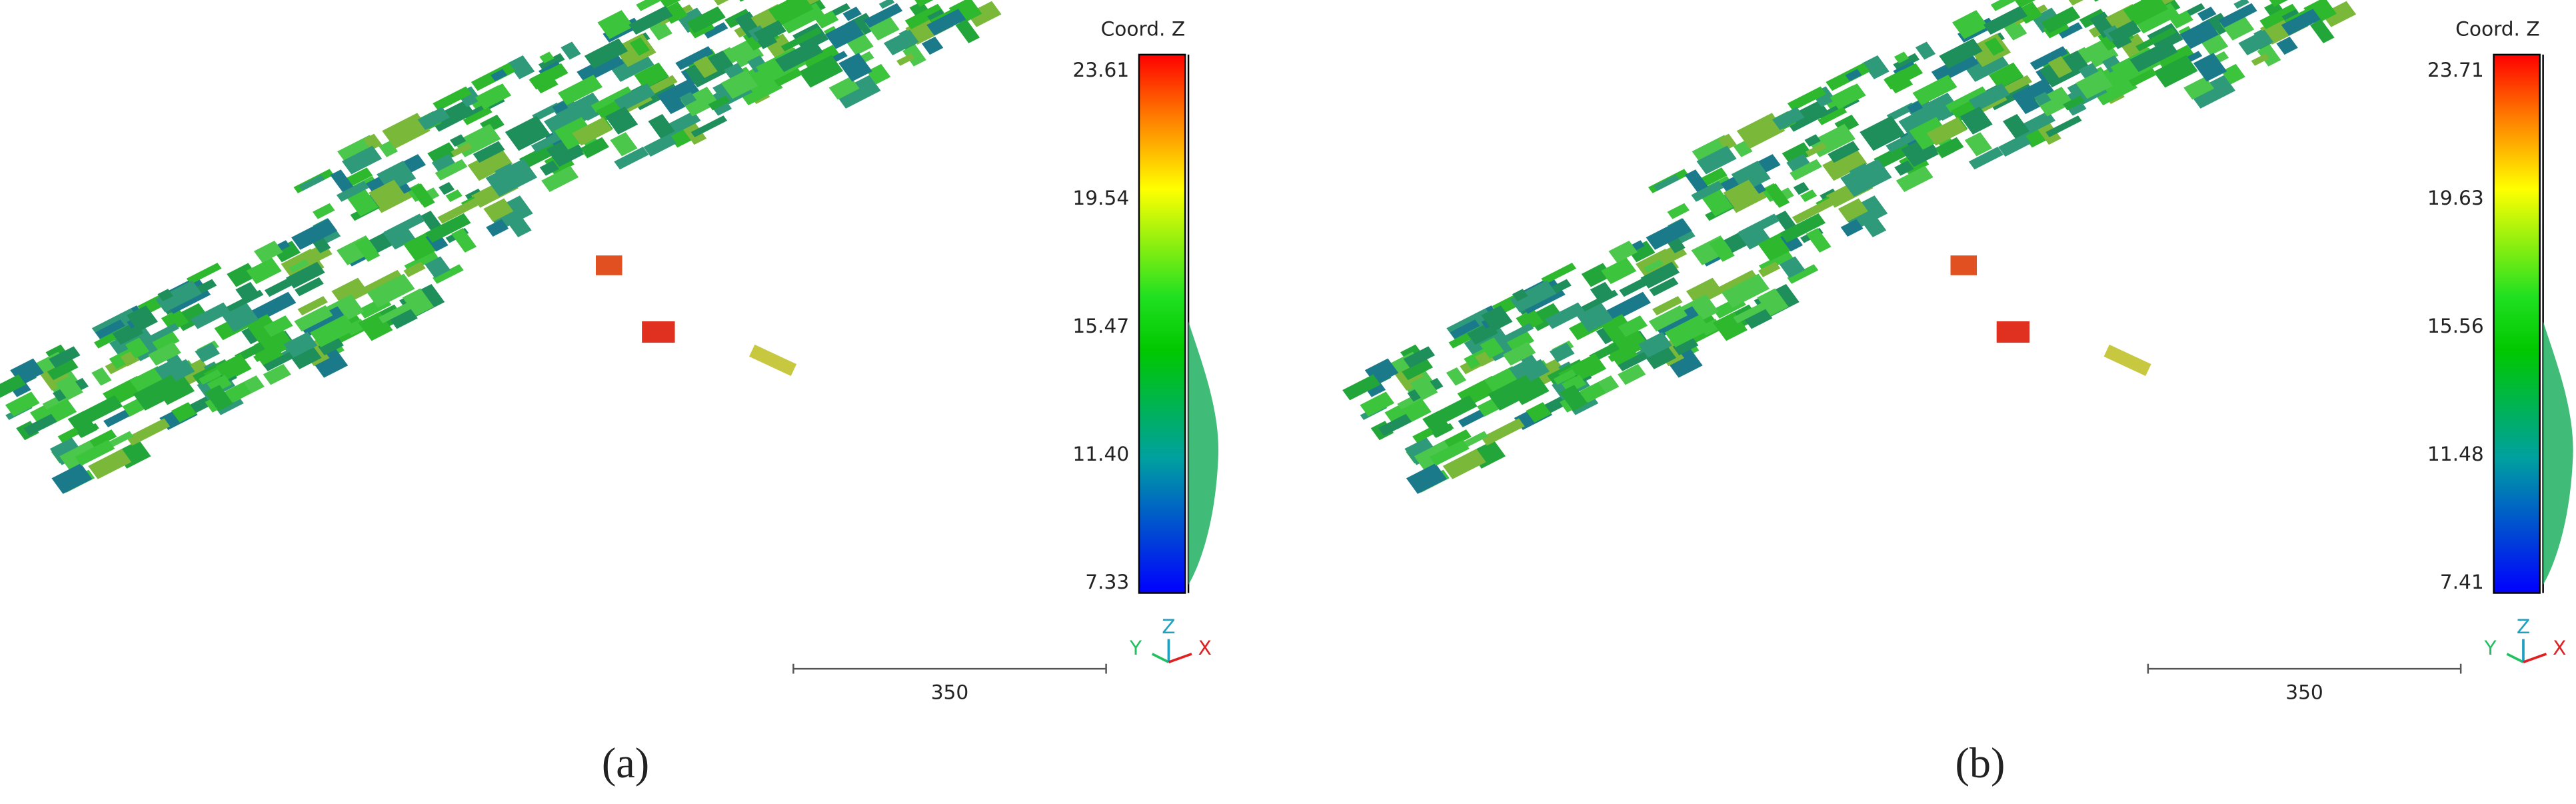  What do you see at coordinates (1180, 658) in the screenshot?
I see `axis-x` at bounding box center [1180, 658].